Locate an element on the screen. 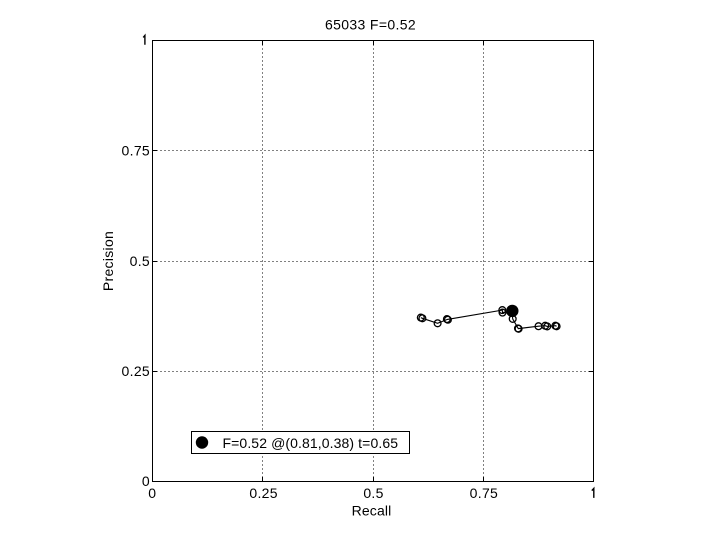 The height and width of the screenshot is (540, 720). svg-text: F=0.52 @(0.81,0.38) t=0.65 is located at coordinates (311, 443).